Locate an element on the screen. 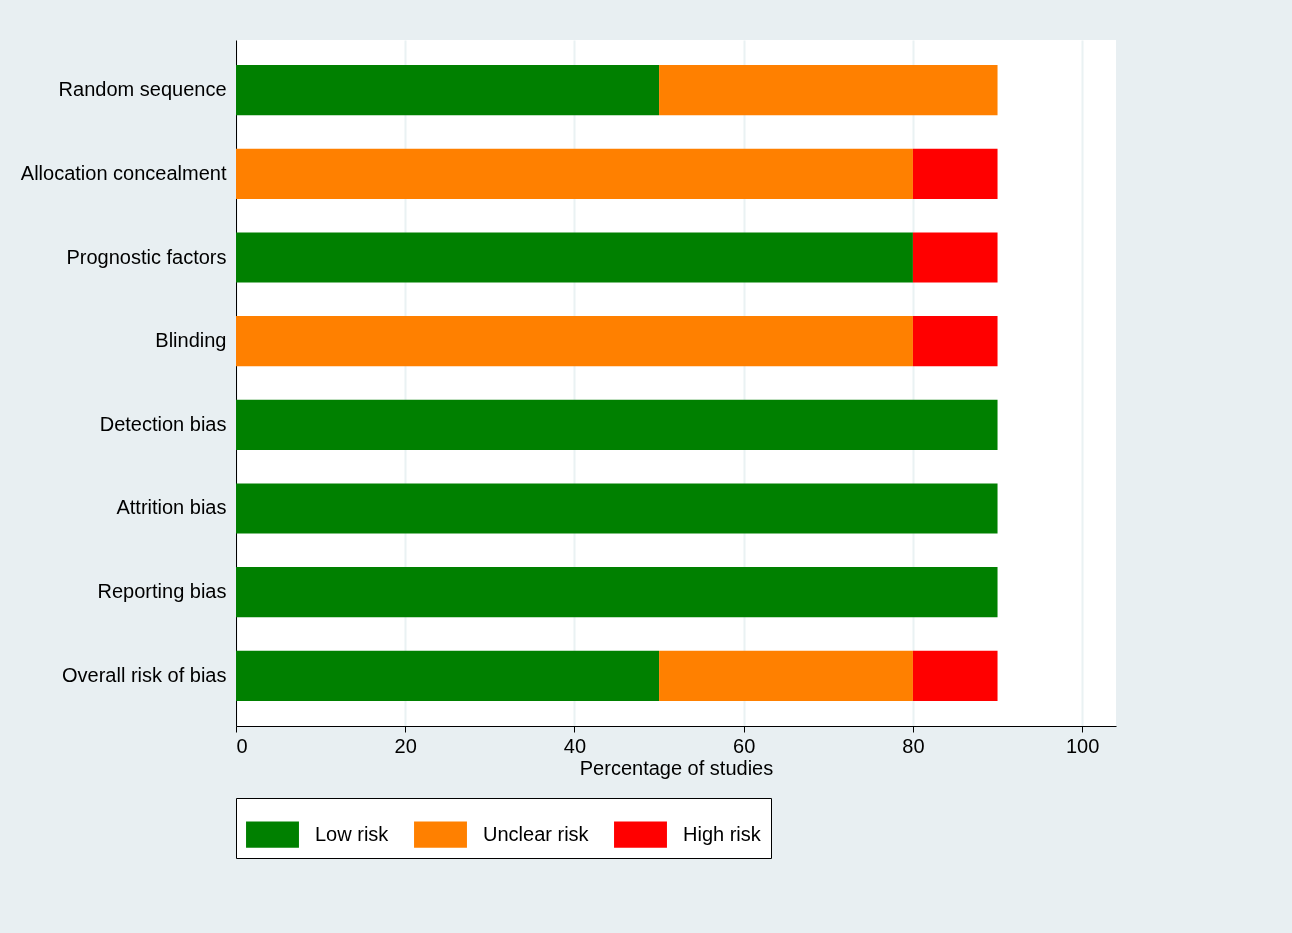 The height and width of the screenshot is (933, 1292). legend-label: High risk is located at coordinates (722, 833).